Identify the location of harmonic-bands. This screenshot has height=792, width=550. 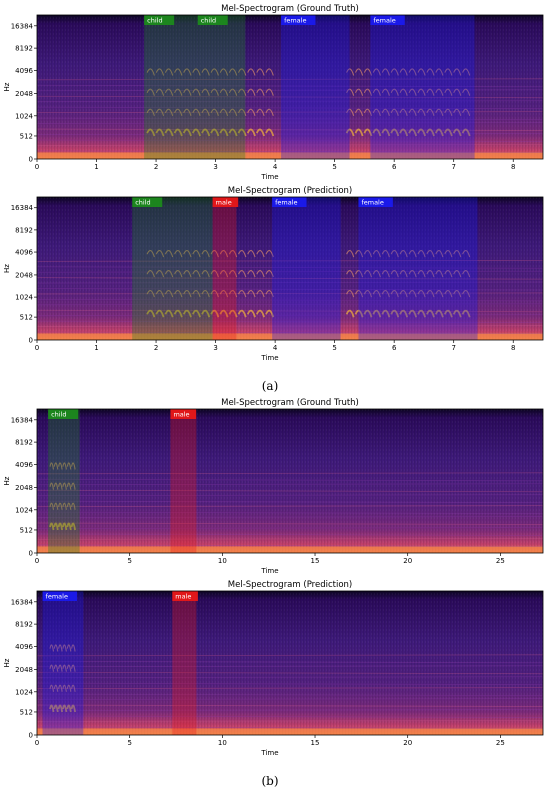
(290, 115).